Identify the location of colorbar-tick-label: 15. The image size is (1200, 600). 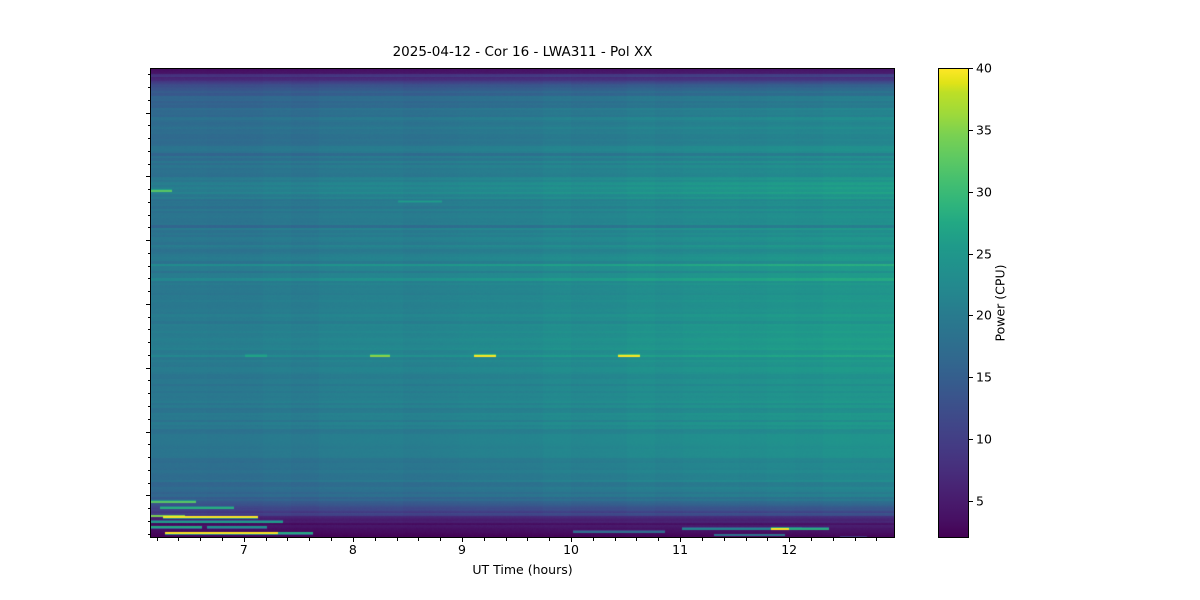
(984, 377).